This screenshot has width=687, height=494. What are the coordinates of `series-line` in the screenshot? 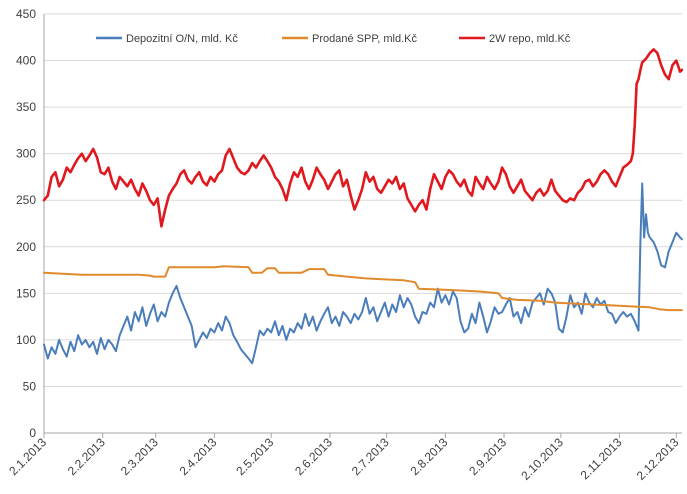 It's located at (363, 288).